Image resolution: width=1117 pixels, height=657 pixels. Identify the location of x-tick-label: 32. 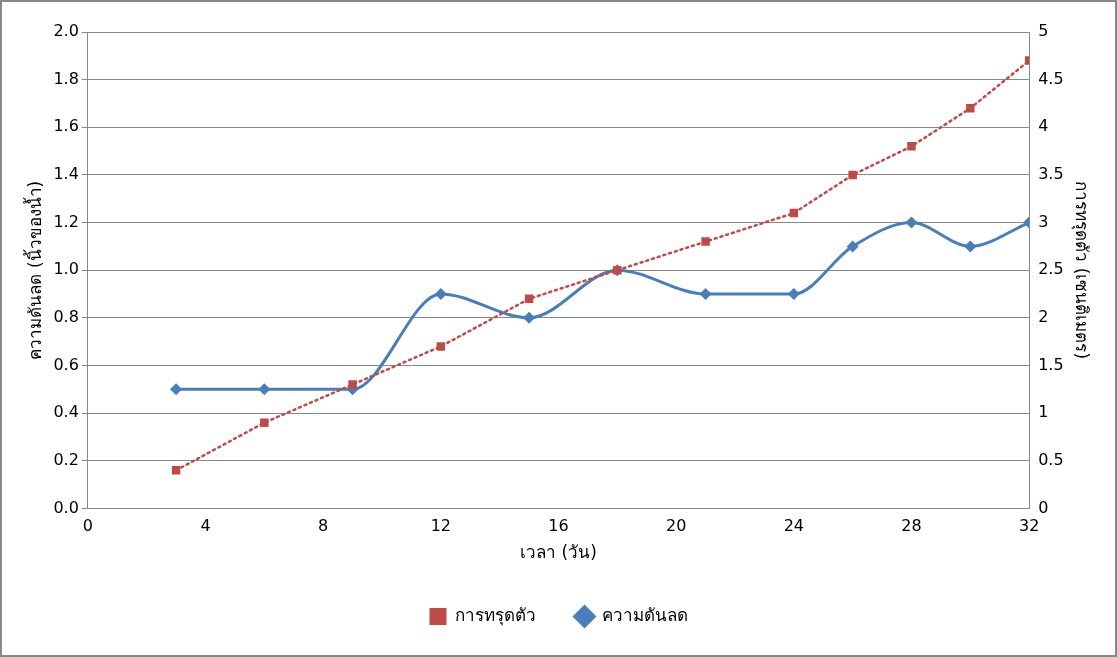
(1029, 526).